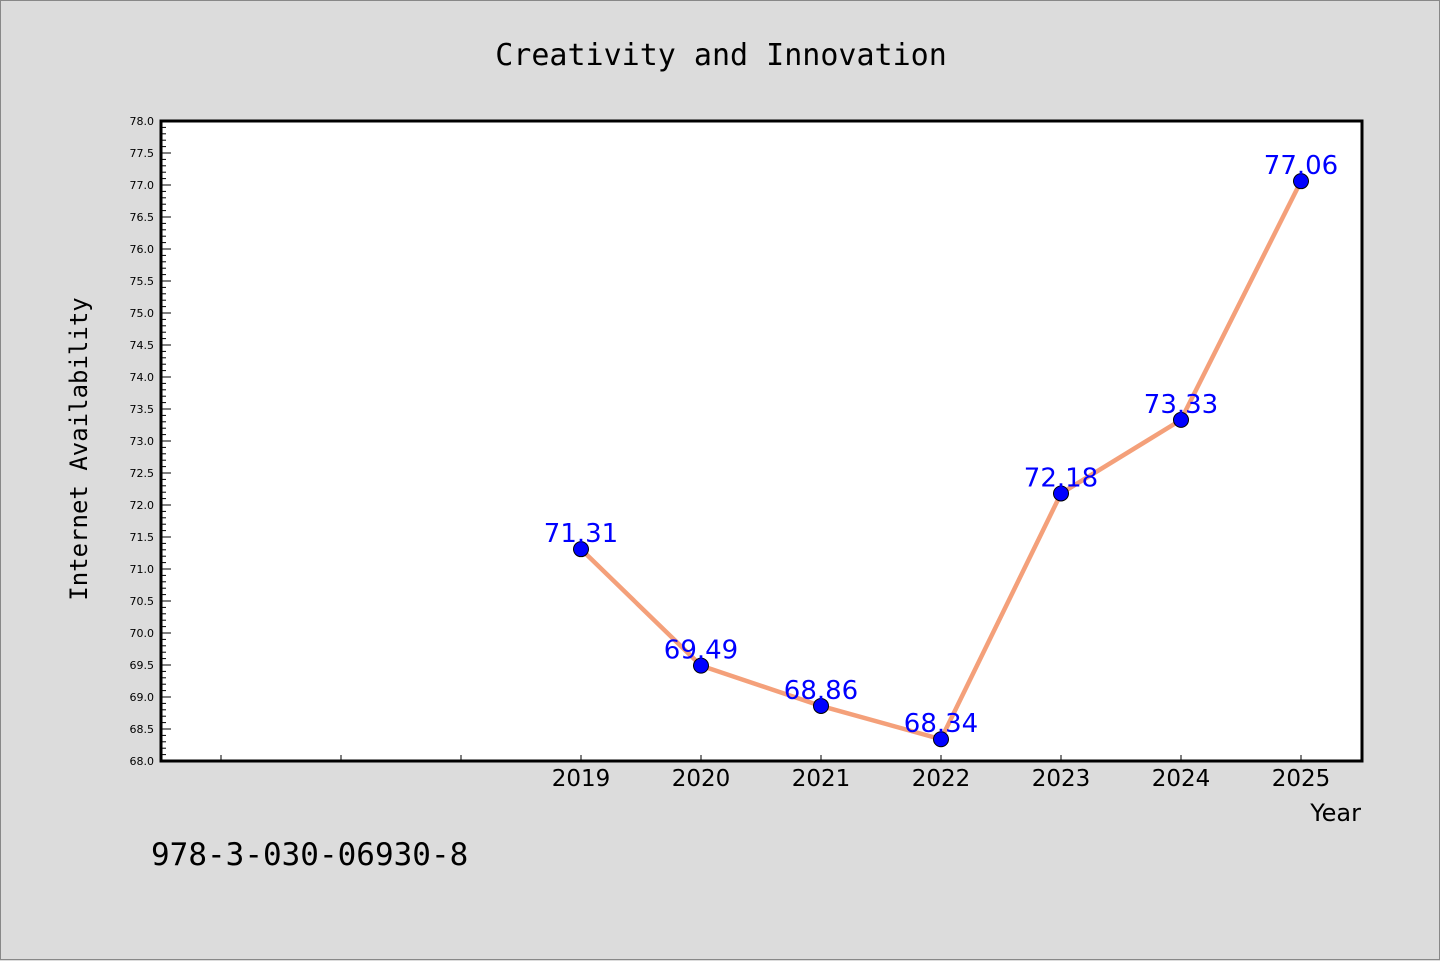  I want to click on y-tick-label: 75.5, so click(142, 281).